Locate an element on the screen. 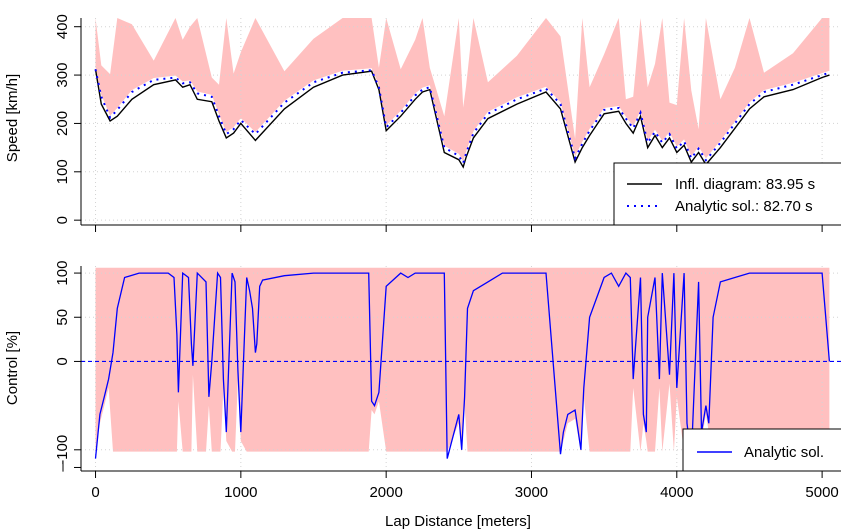  x-tick-label-3: 3000 is located at coordinates (531, 492).